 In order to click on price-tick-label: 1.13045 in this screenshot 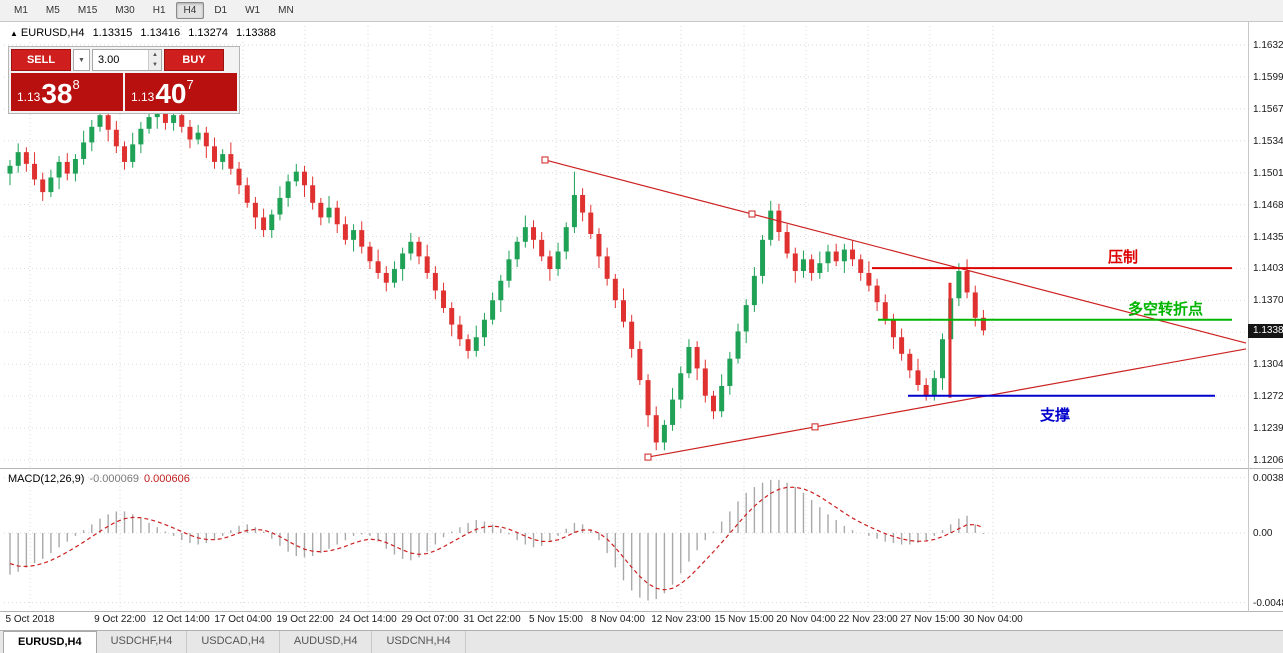, I will do `click(1268, 365)`.